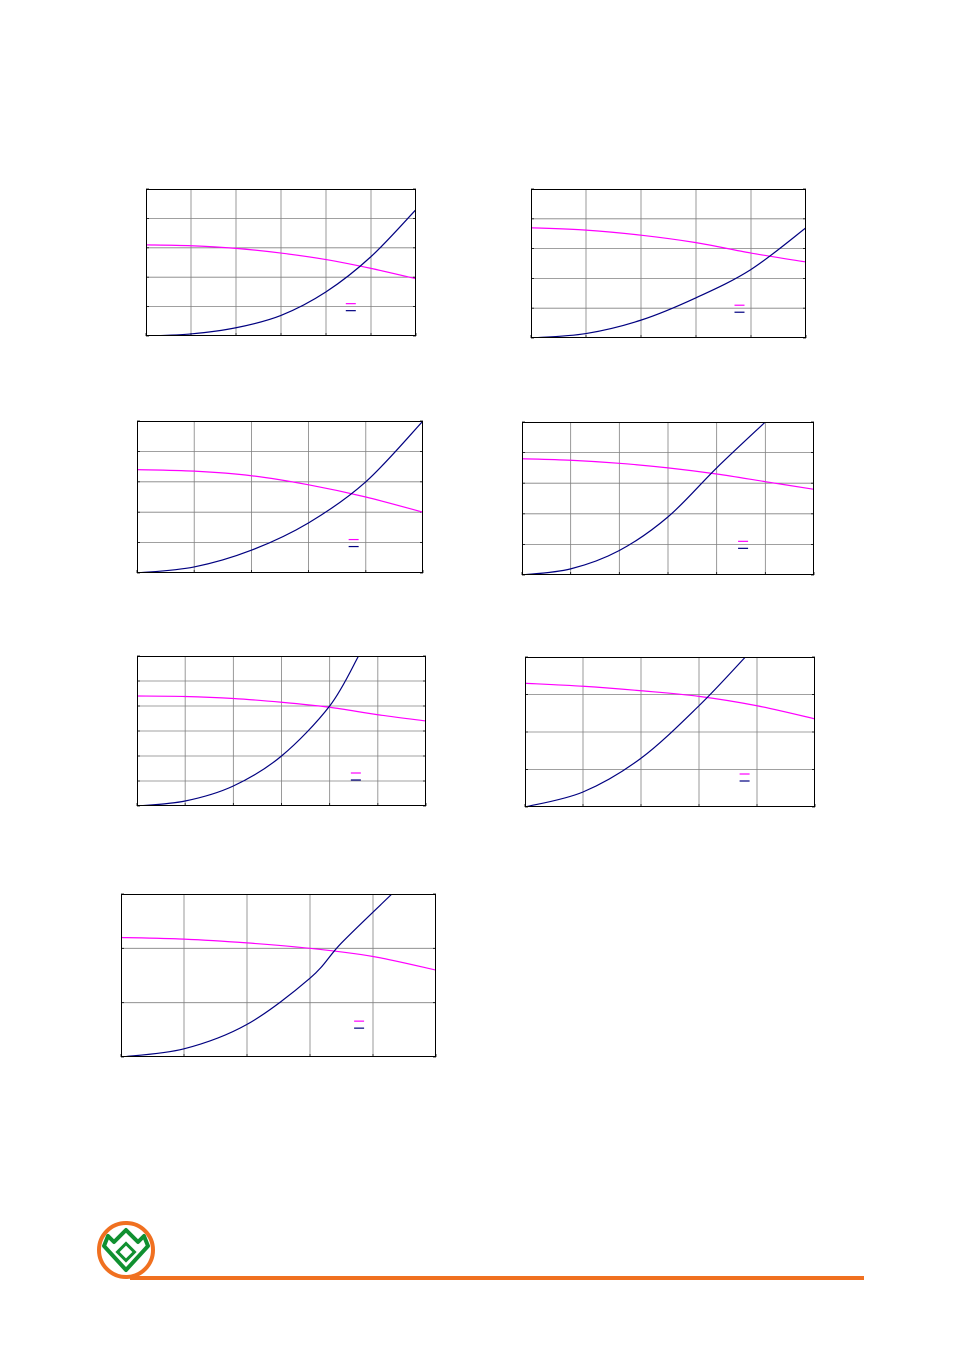 Image resolution: width=954 pixels, height=1350 pixels. I want to click on footer-divider, so click(497, 1278).